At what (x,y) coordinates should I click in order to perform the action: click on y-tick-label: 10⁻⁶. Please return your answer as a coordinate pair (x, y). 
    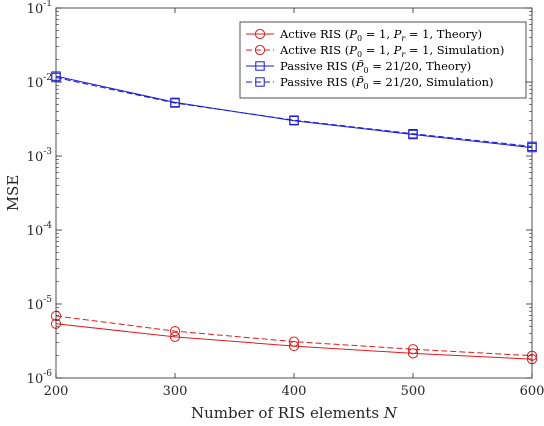
    Looking at the image, I should click on (40, 378).